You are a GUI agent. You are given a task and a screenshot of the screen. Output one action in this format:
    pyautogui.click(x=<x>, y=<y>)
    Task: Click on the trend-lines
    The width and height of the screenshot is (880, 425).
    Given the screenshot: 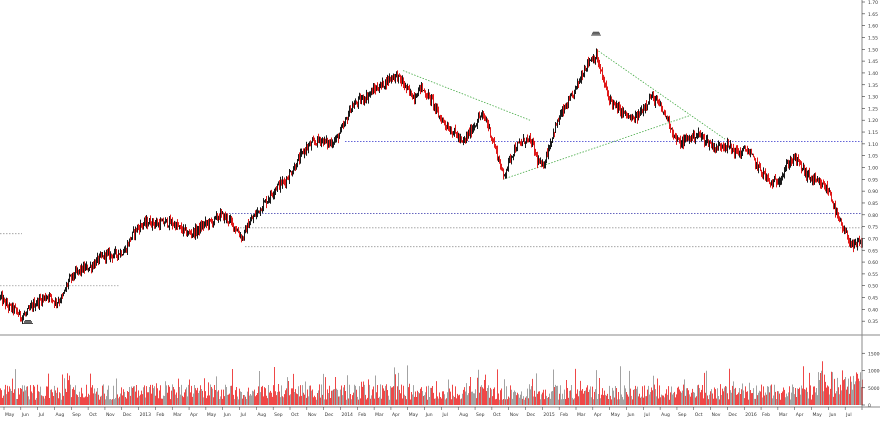 What is the action you would take?
    pyautogui.click(x=564, y=114)
    